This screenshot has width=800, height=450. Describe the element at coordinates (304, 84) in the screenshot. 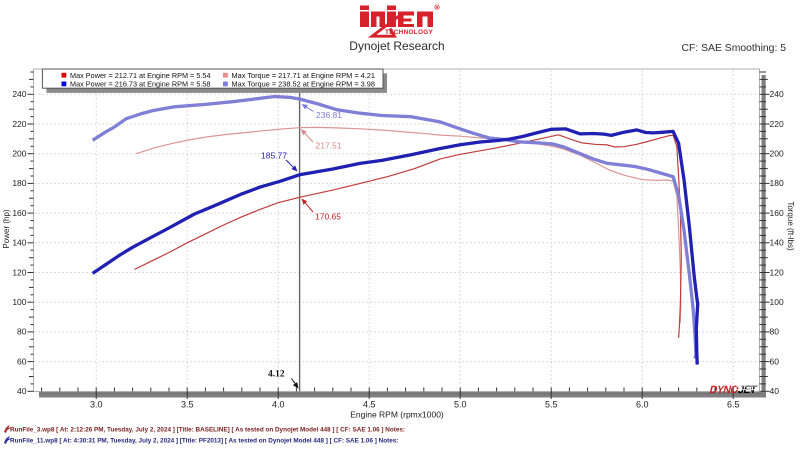

I see `svg-text:Max Torque = 238.52 at Engine: Max Torque = 238.52 at Engine RPM = 3.98` at that location.